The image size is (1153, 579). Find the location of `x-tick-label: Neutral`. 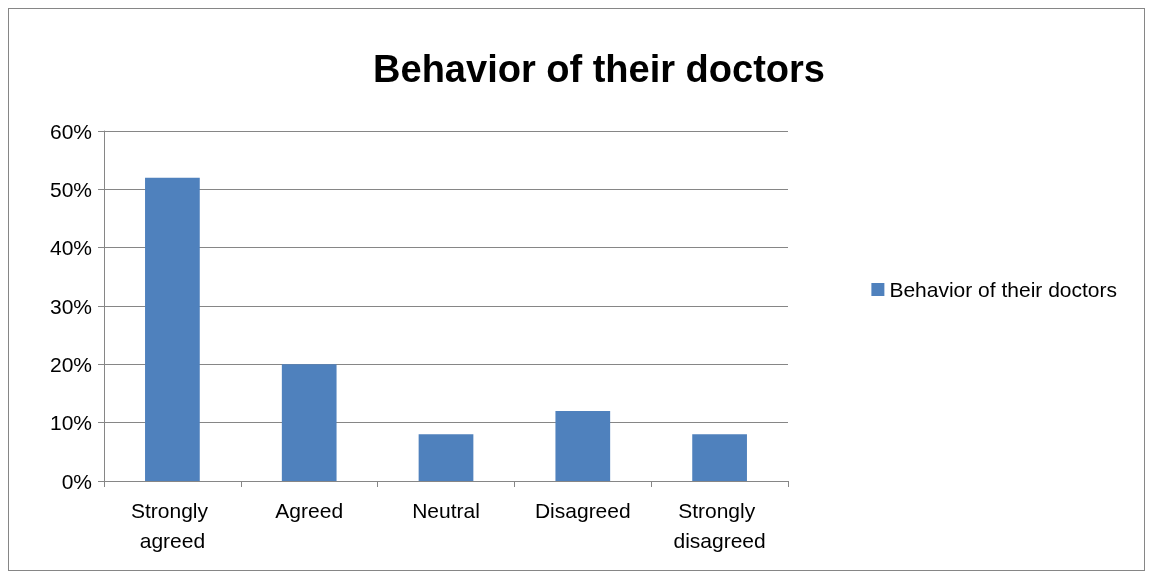

x-tick-label: Neutral is located at coordinates (446, 510).